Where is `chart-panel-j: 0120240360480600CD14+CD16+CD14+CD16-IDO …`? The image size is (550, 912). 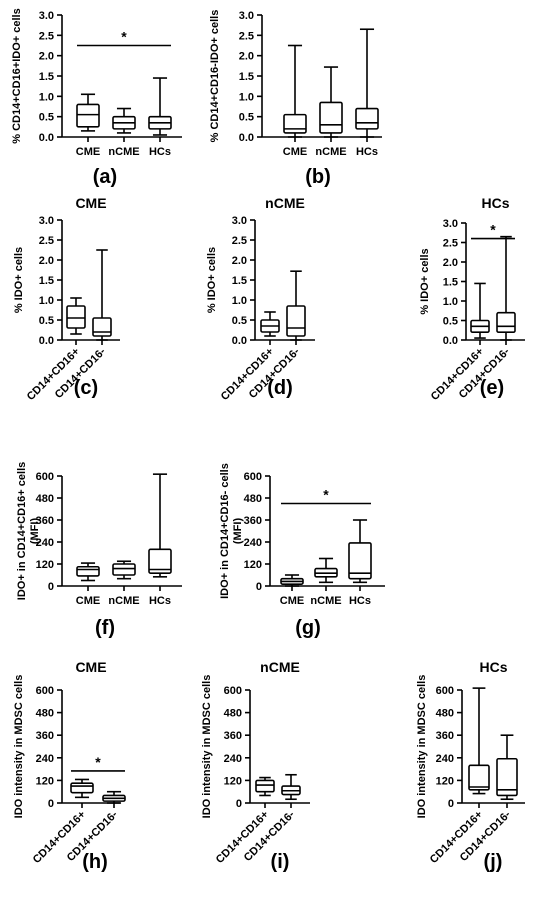
chart-panel-j: 0120240360480600CD14+CD16+CD14+CD16-IDO … is located at coordinates (470, 766).